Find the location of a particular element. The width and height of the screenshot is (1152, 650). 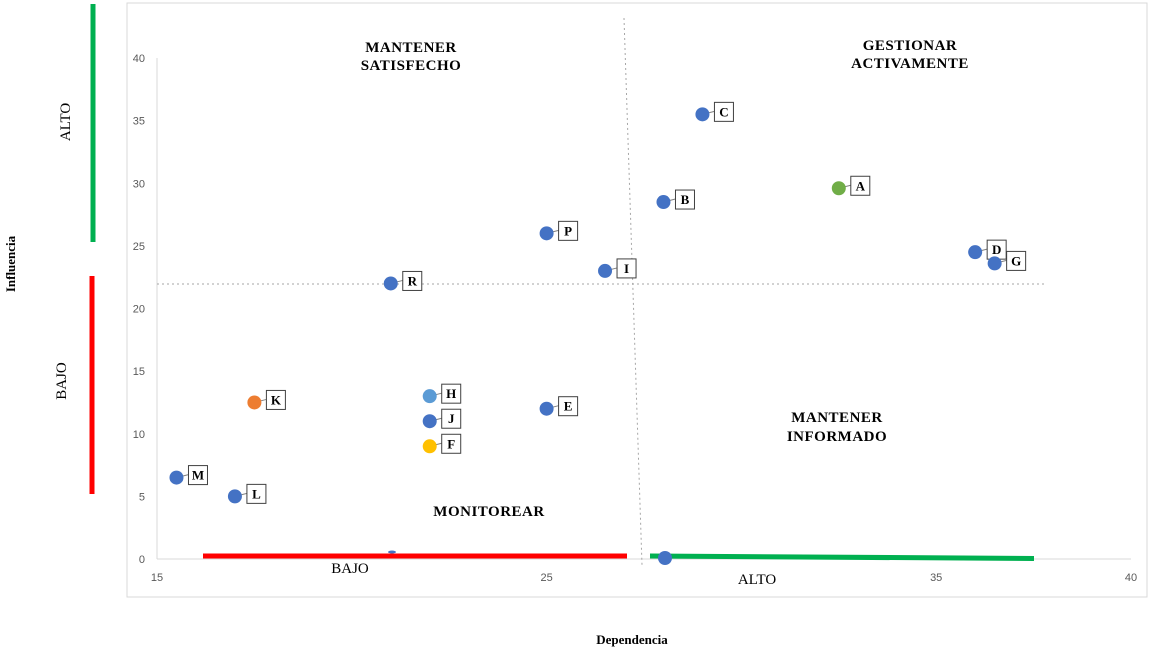

y-tick-label: 5 is located at coordinates (142, 497).